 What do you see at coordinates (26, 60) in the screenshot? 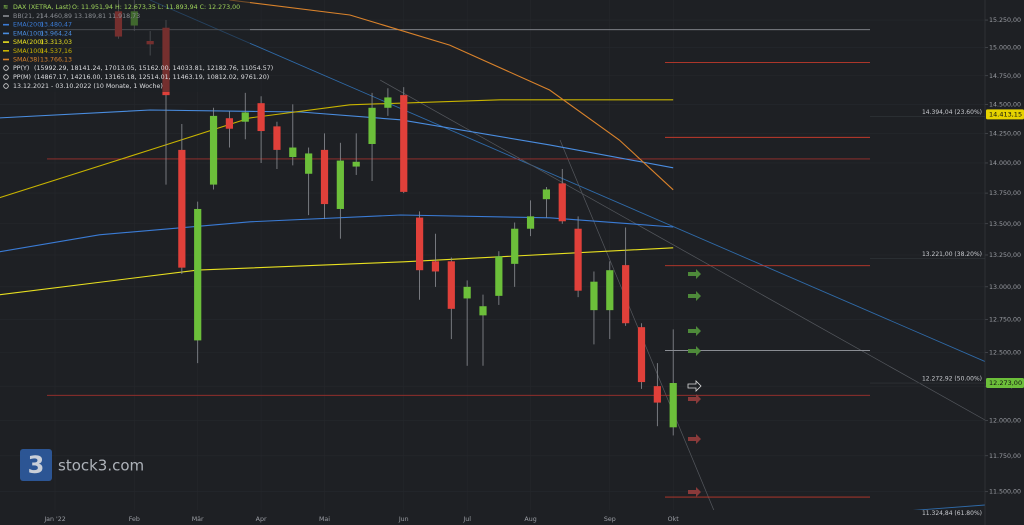
I see `legend-name: SMA(38)` at bounding box center [26, 60].